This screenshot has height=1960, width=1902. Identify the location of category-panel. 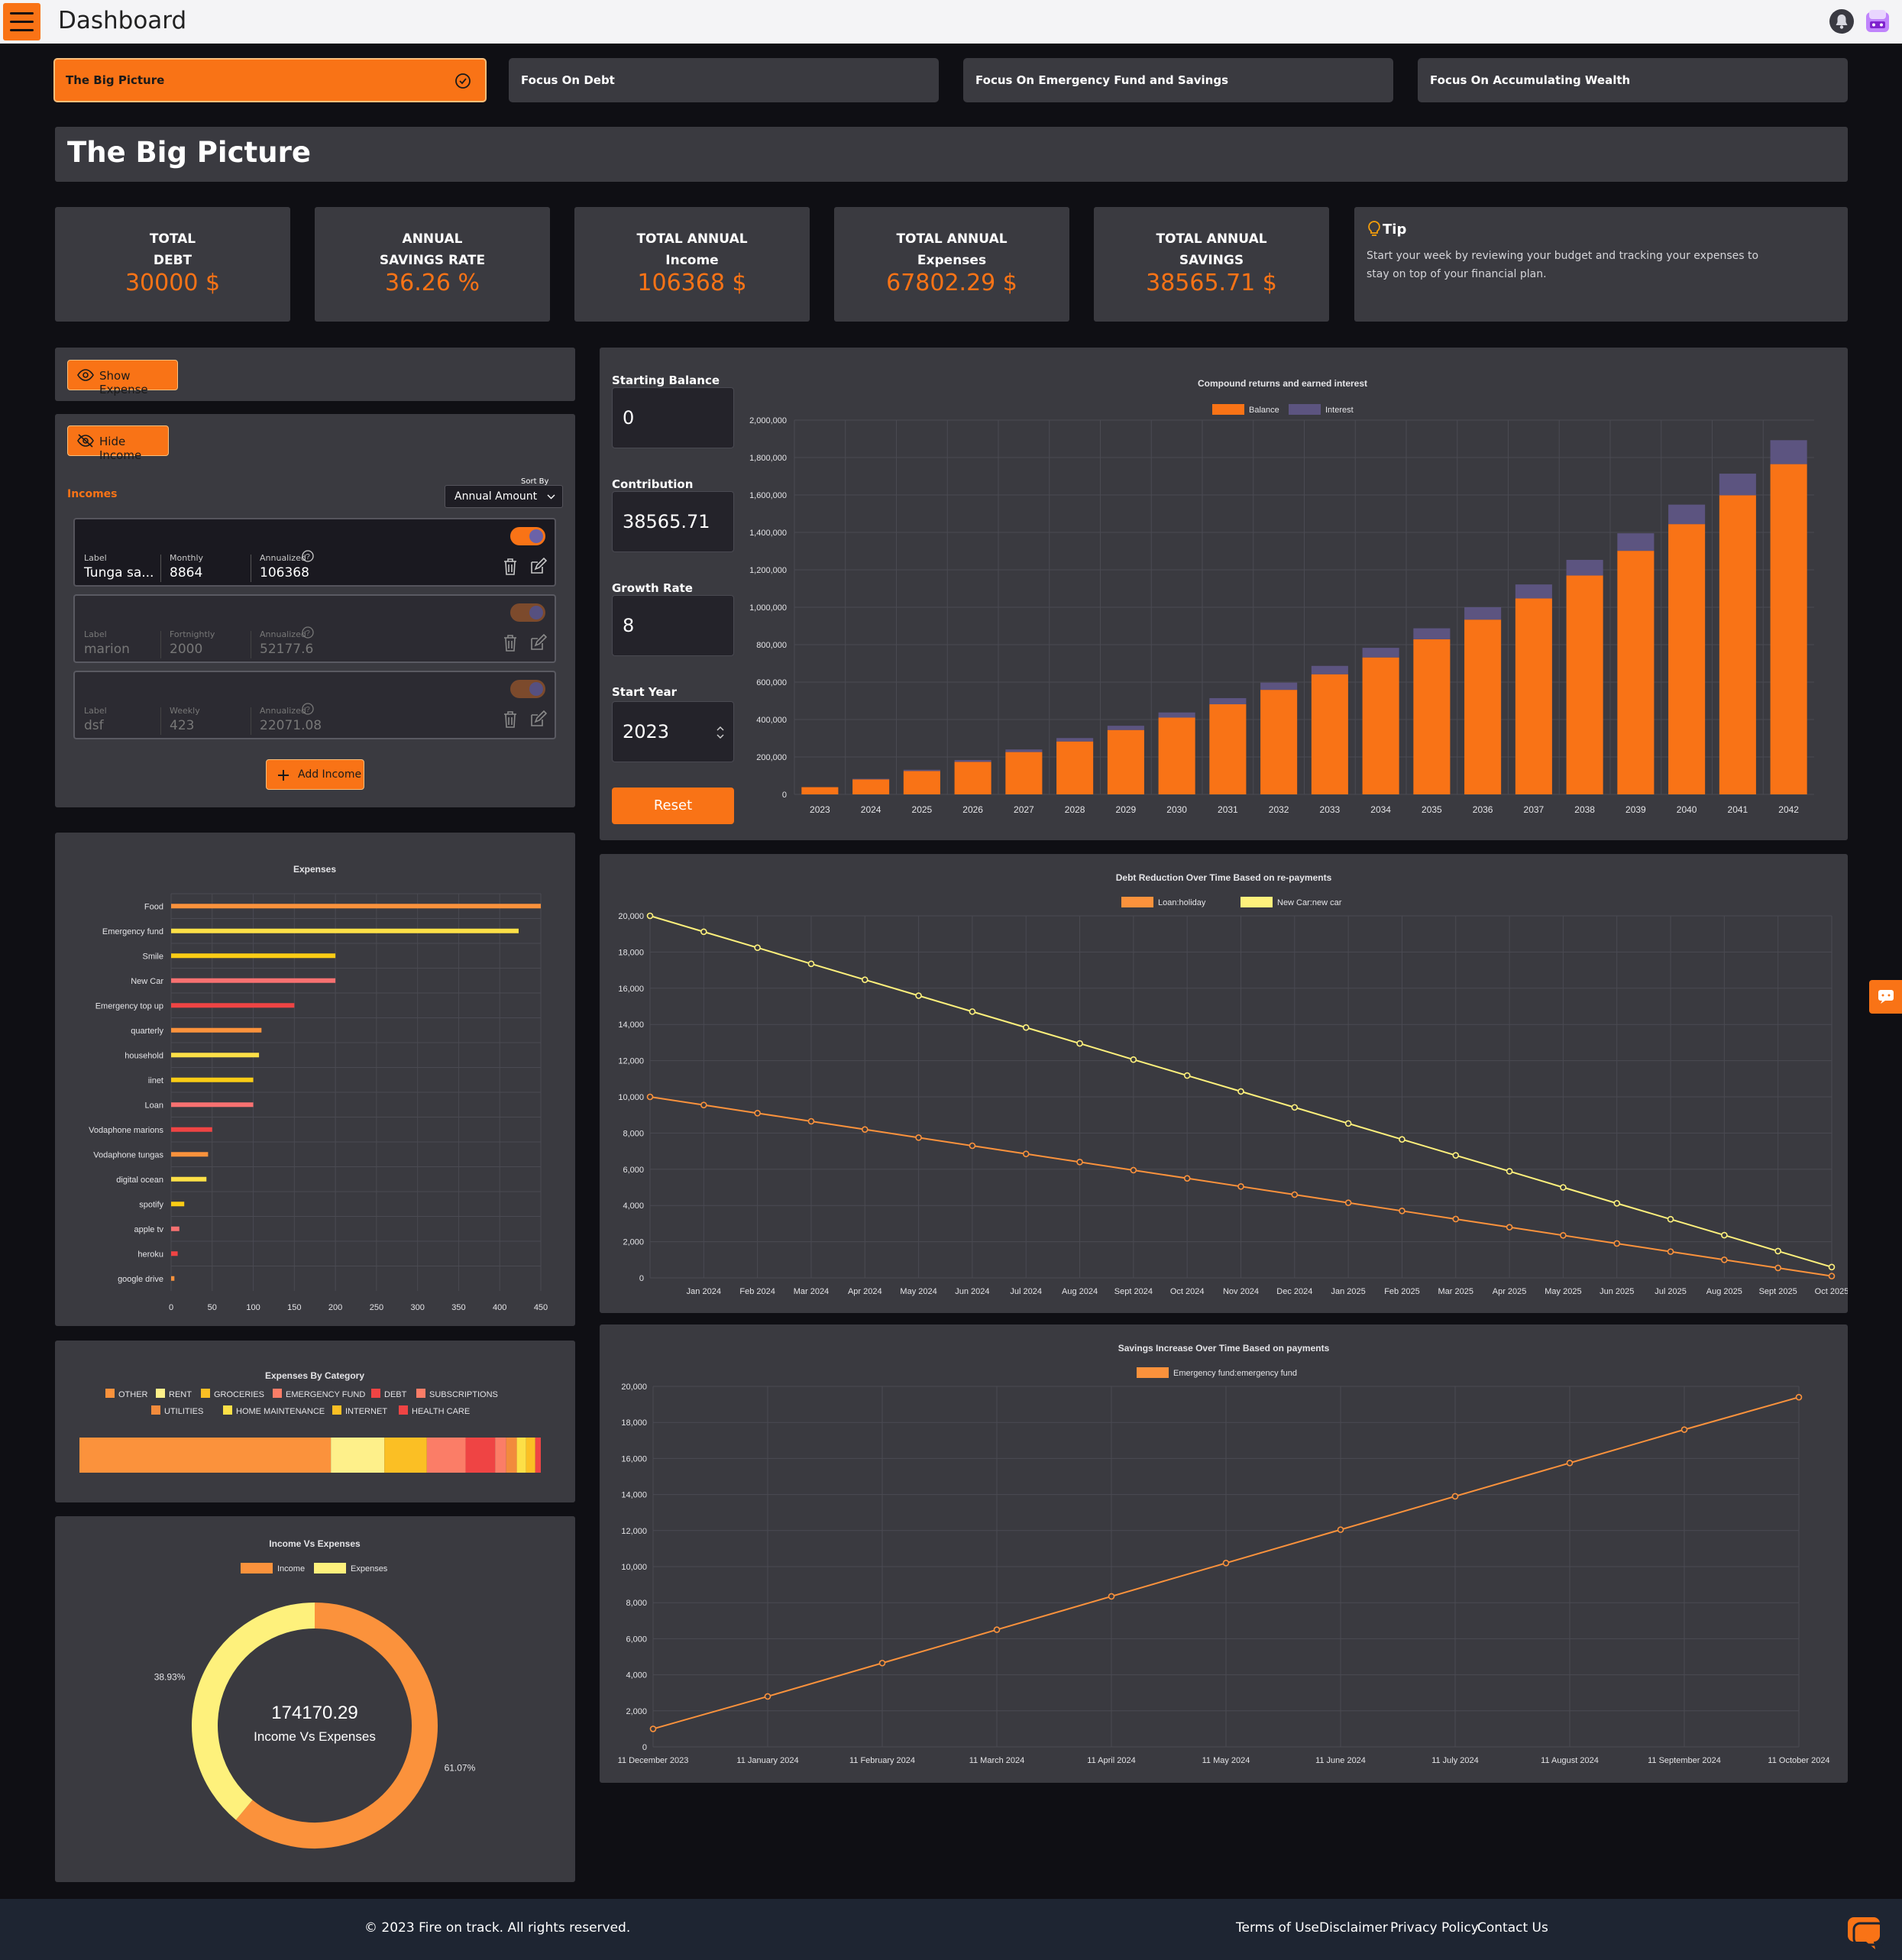
(315, 1422).